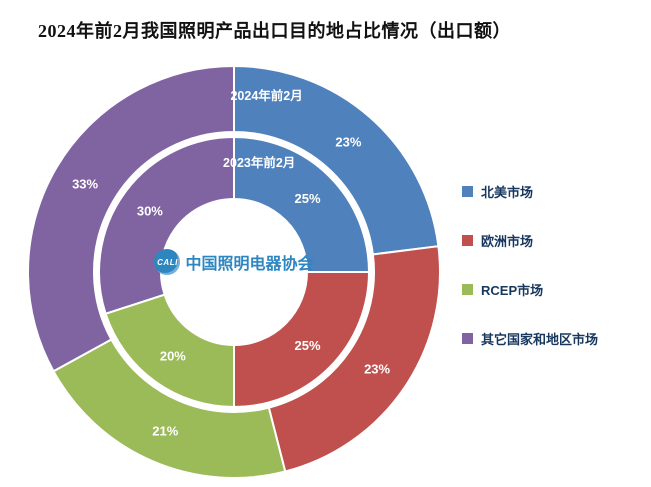 The width and height of the screenshot is (651, 487). Describe the element at coordinates (540, 339) in the screenshot. I see `legend-label: 其它国家和地区市场` at that location.